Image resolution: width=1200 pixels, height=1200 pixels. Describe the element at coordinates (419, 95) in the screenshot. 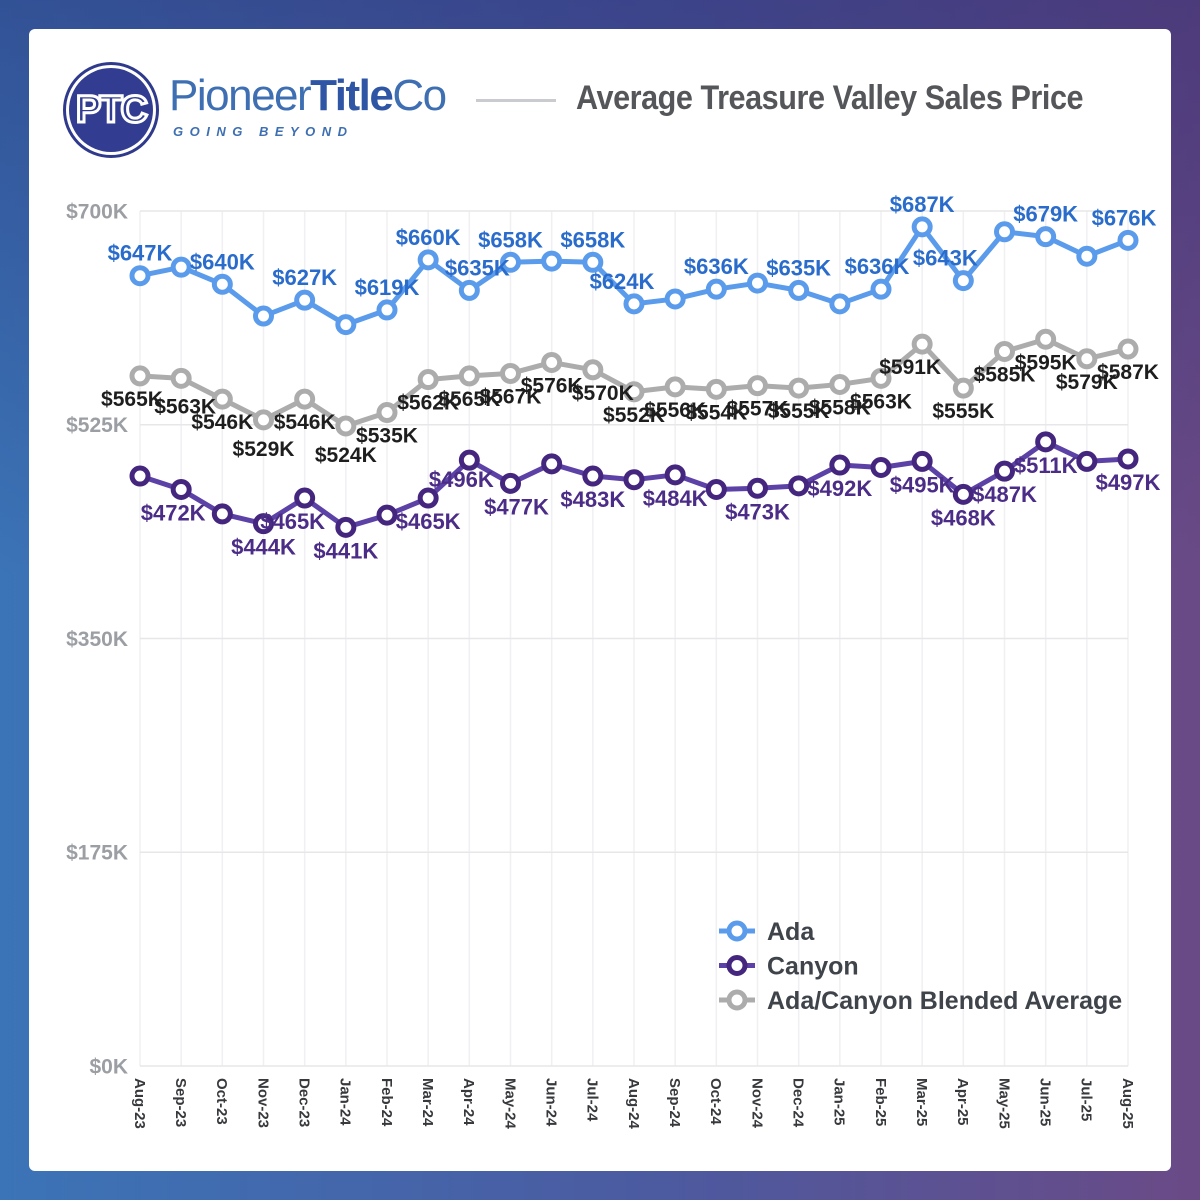

I see `brand-part-co: Co` at that location.